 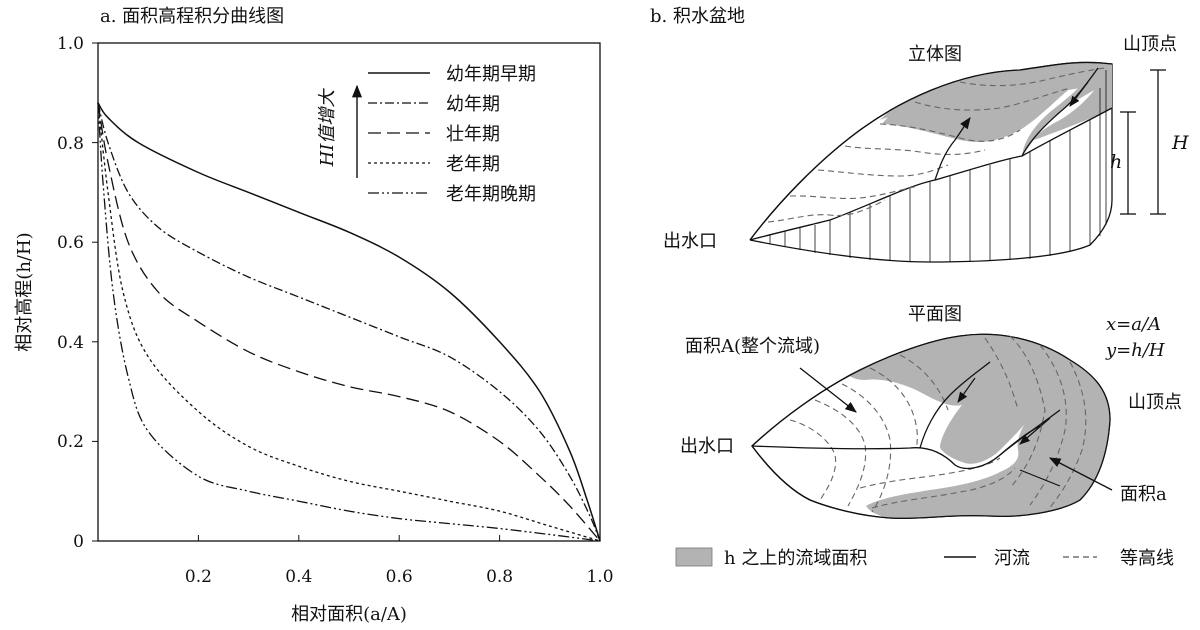 What do you see at coordinates (690, 241) in the screenshot?
I see `outlet-label-3d: 出水口` at bounding box center [690, 241].